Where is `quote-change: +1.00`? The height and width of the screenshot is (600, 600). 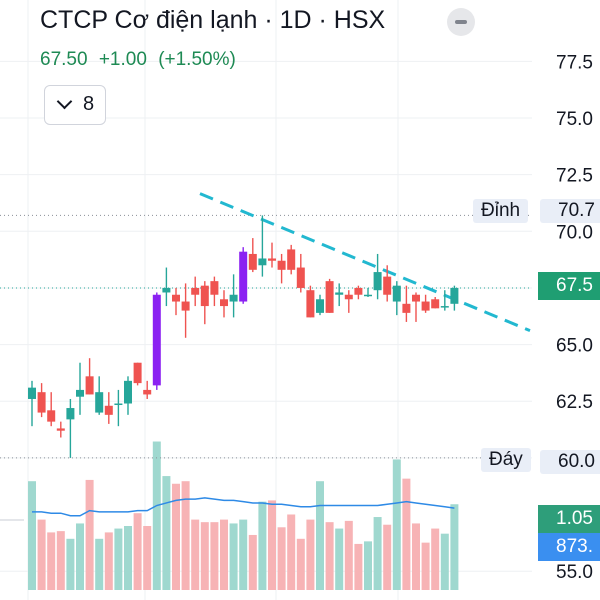 quote-change: +1.00 is located at coordinates (122, 59).